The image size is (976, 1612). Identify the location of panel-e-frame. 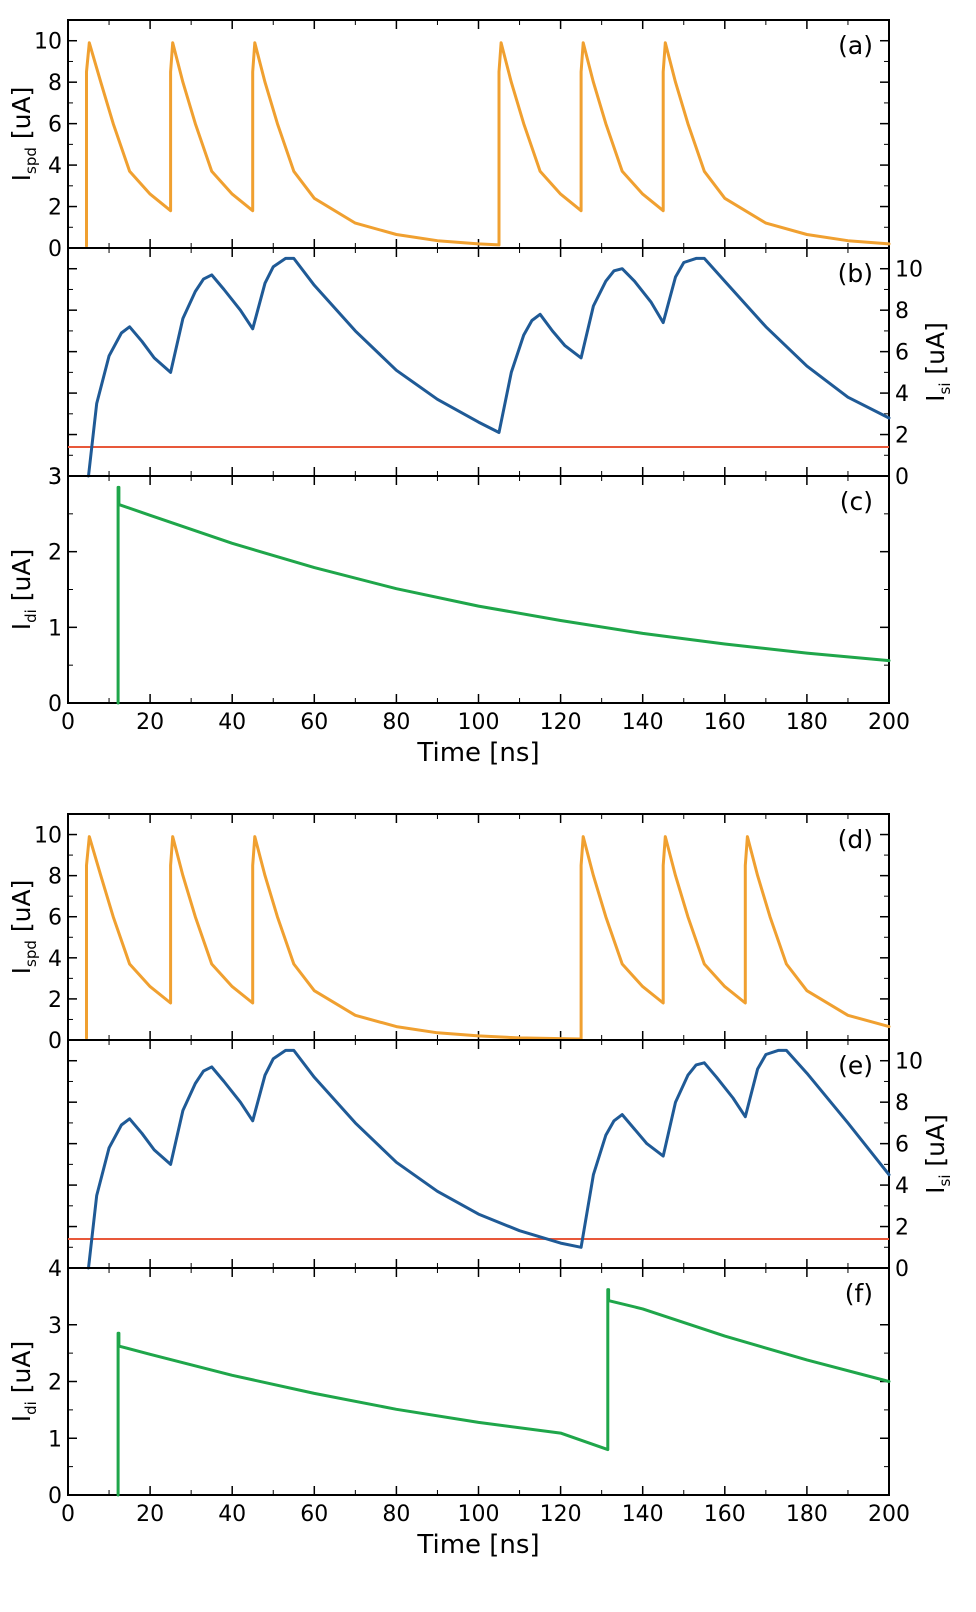
(478, 1154).